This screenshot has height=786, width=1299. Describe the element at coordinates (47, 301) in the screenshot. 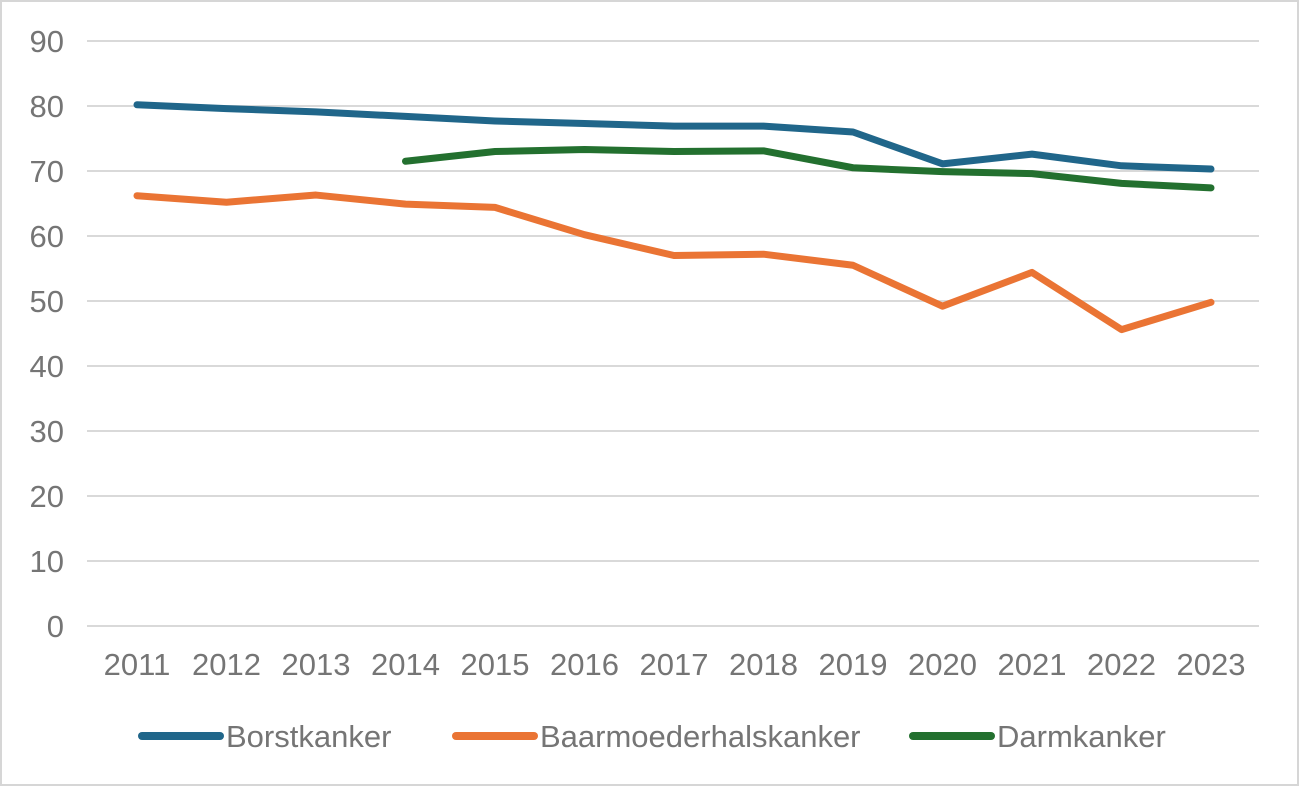

I see `y-axis-tick-label: 50` at that location.